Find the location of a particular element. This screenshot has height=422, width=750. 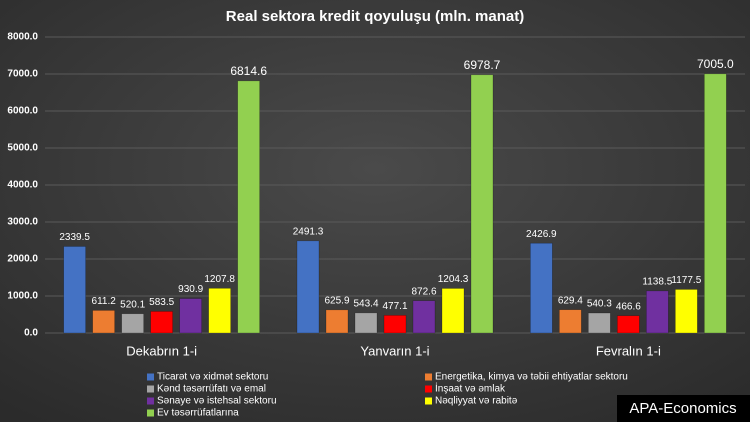

value-label: 466.6 is located at coordinates (628, 306).